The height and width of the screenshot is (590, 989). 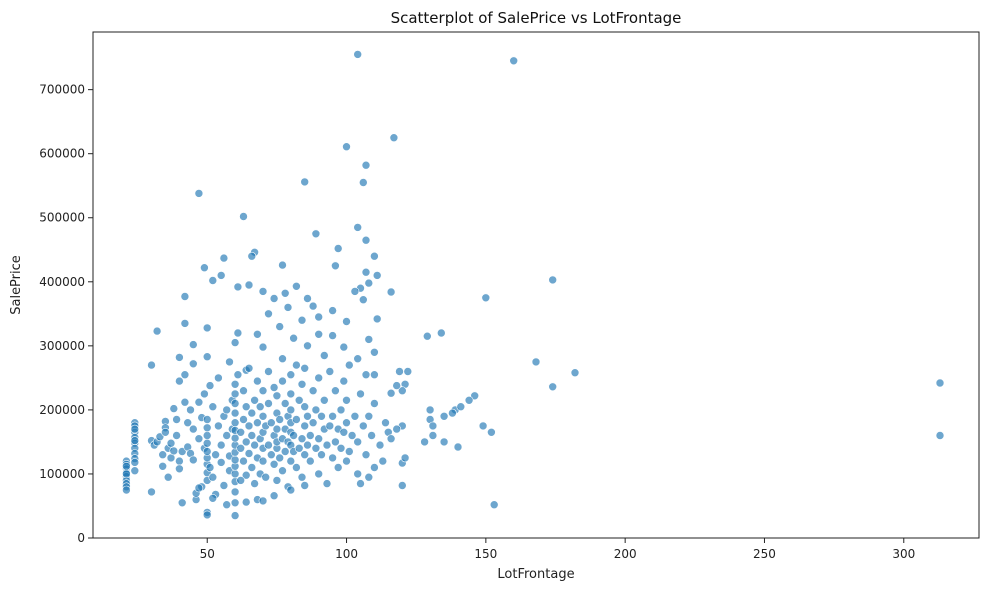 I want to click on y-tick-label: 100000, so click(x=62, y=474).